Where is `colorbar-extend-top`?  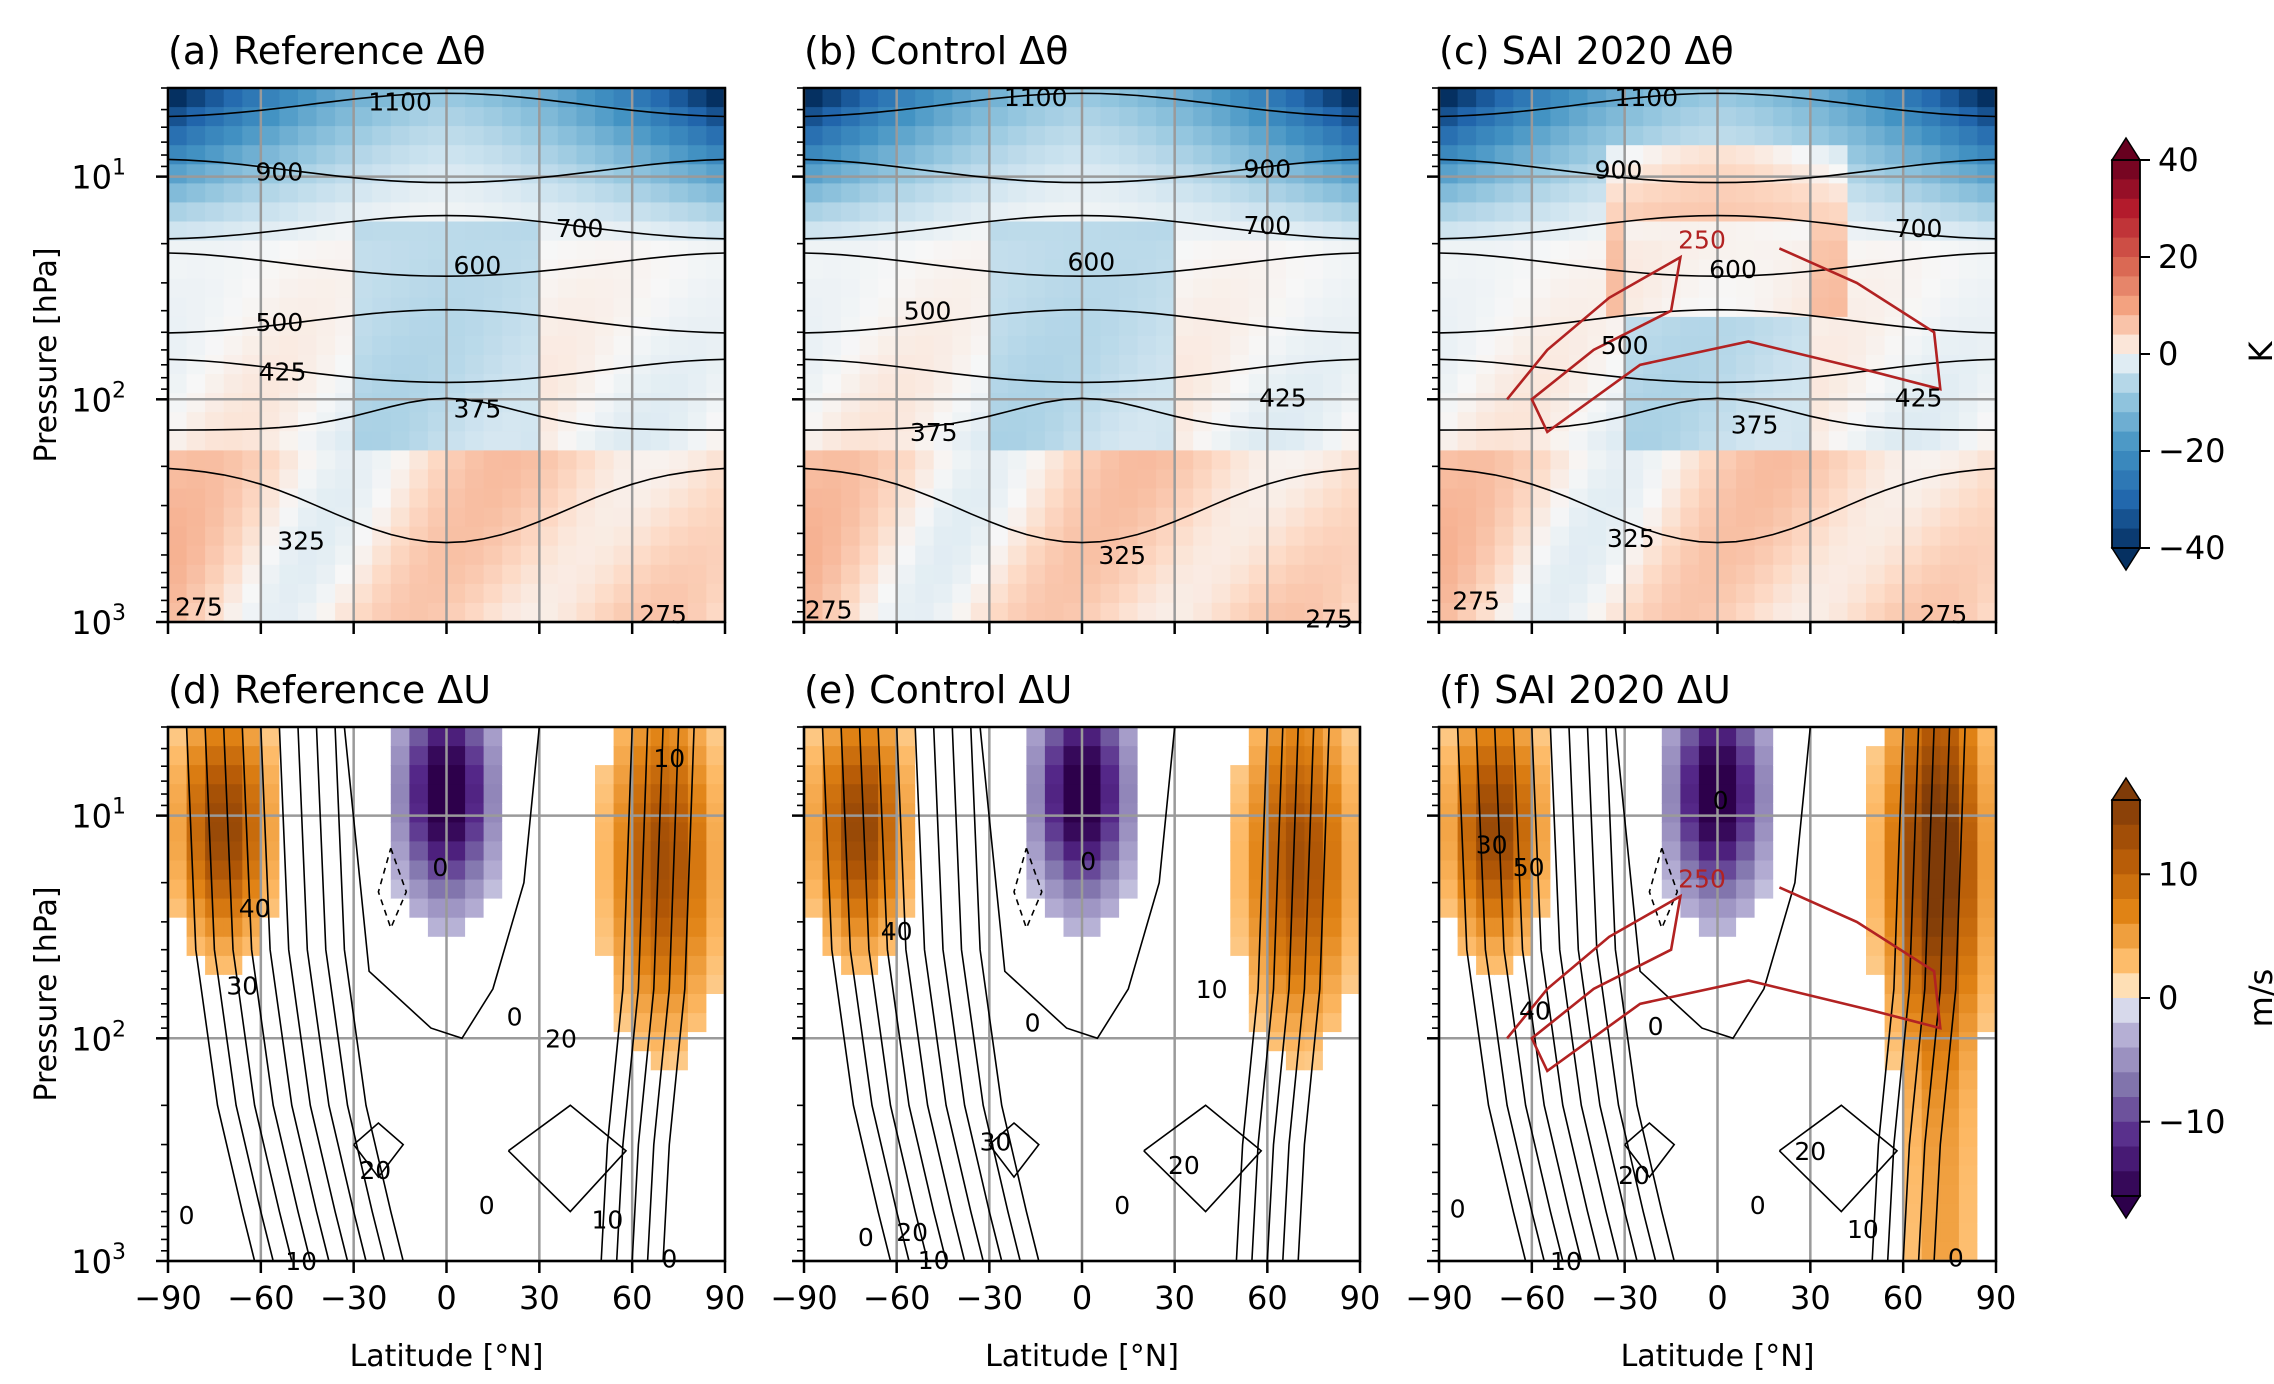 colorbar-extend-top is located at coordinates (2126, 148).